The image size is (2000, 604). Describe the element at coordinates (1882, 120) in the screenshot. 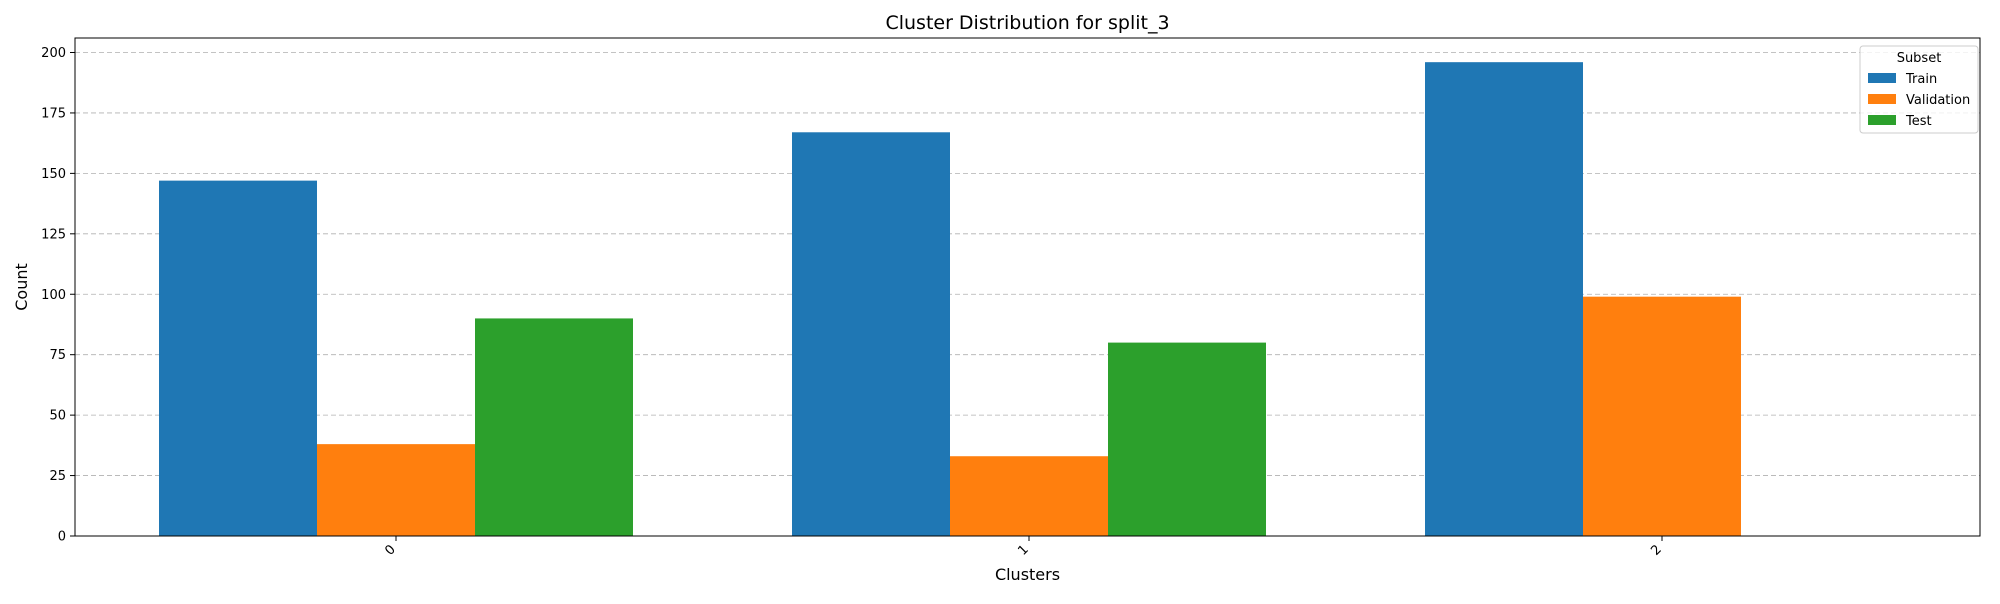

I see `legend-swatch-test` at that location.